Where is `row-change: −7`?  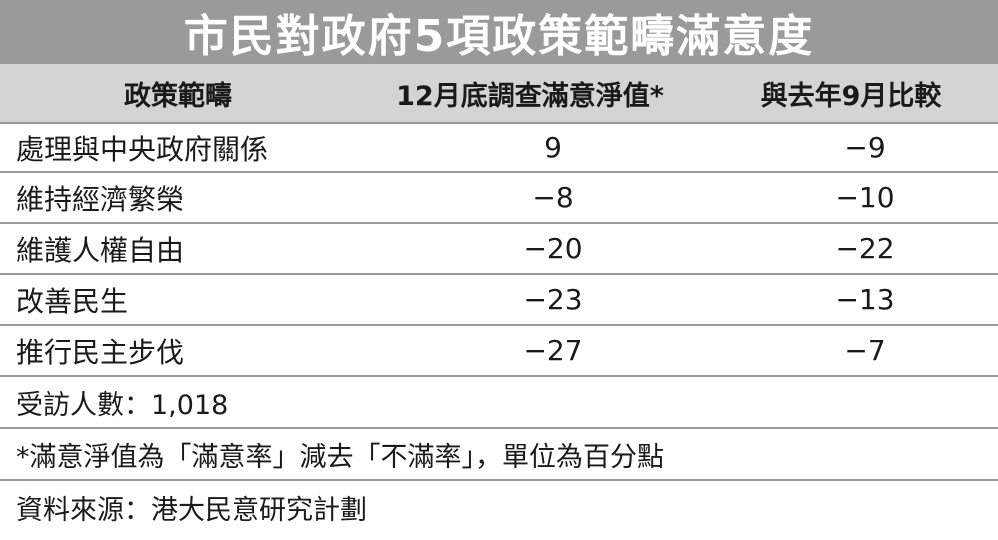 row-change: −7 is located at coordinates (865, 350).